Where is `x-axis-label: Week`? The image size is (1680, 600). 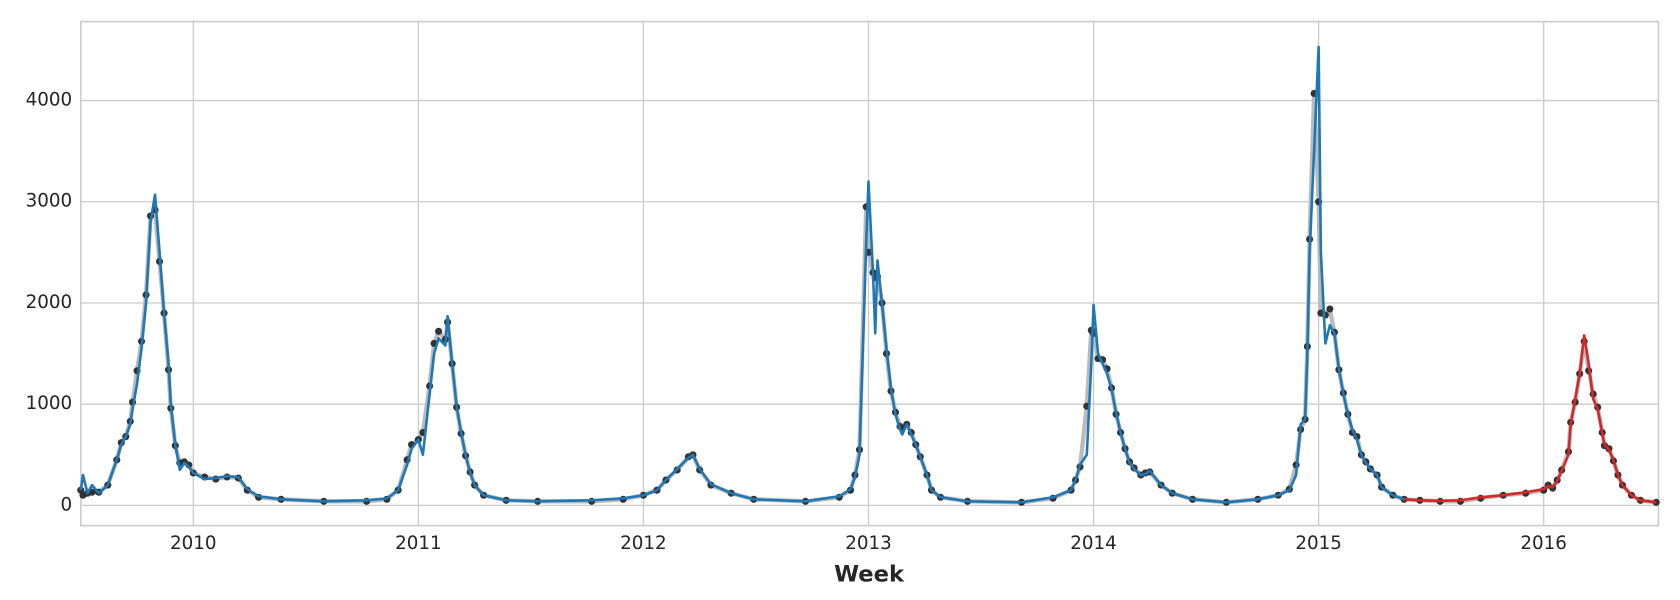 x-axis-label: Week is located at coordinates (869, 575).